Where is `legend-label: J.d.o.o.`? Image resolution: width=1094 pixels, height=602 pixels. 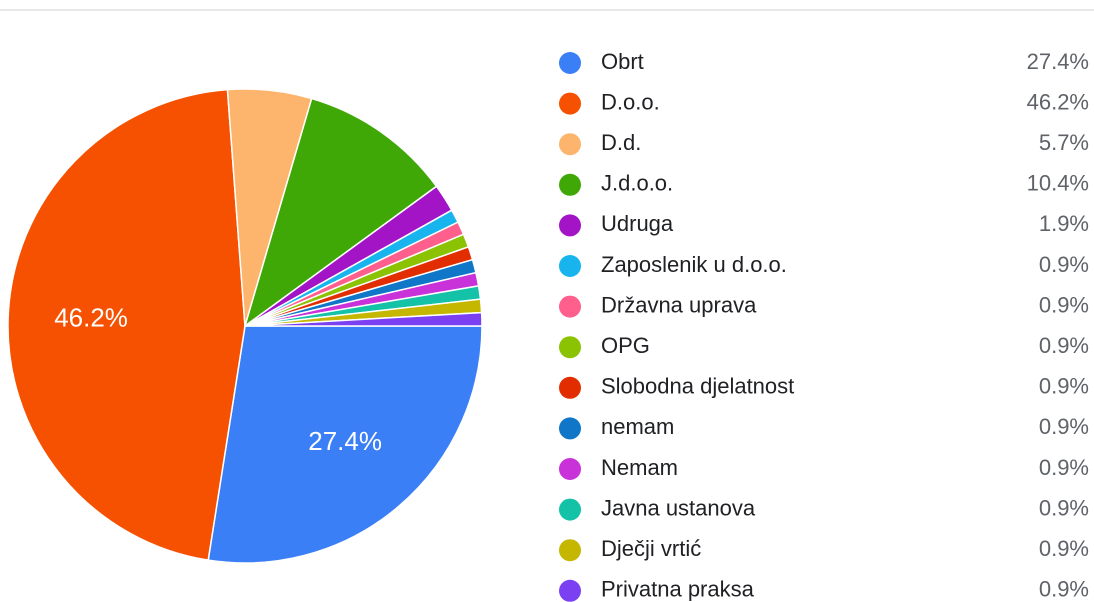
legend-label: J.d.o.o. is located at coordinates (637, 183).